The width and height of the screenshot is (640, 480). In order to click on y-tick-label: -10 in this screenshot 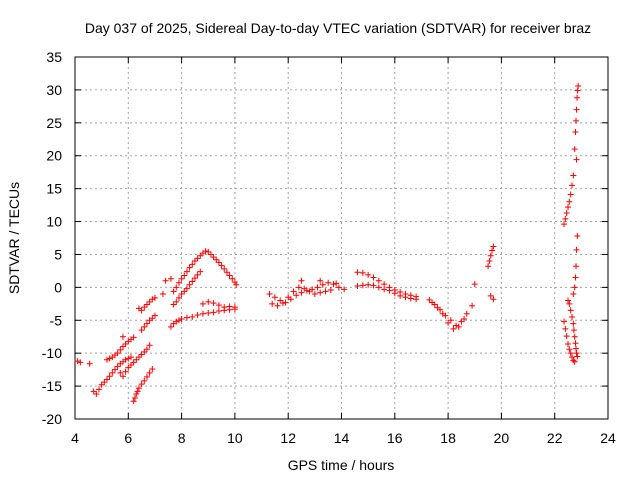, I will do `click(52, 353)`.